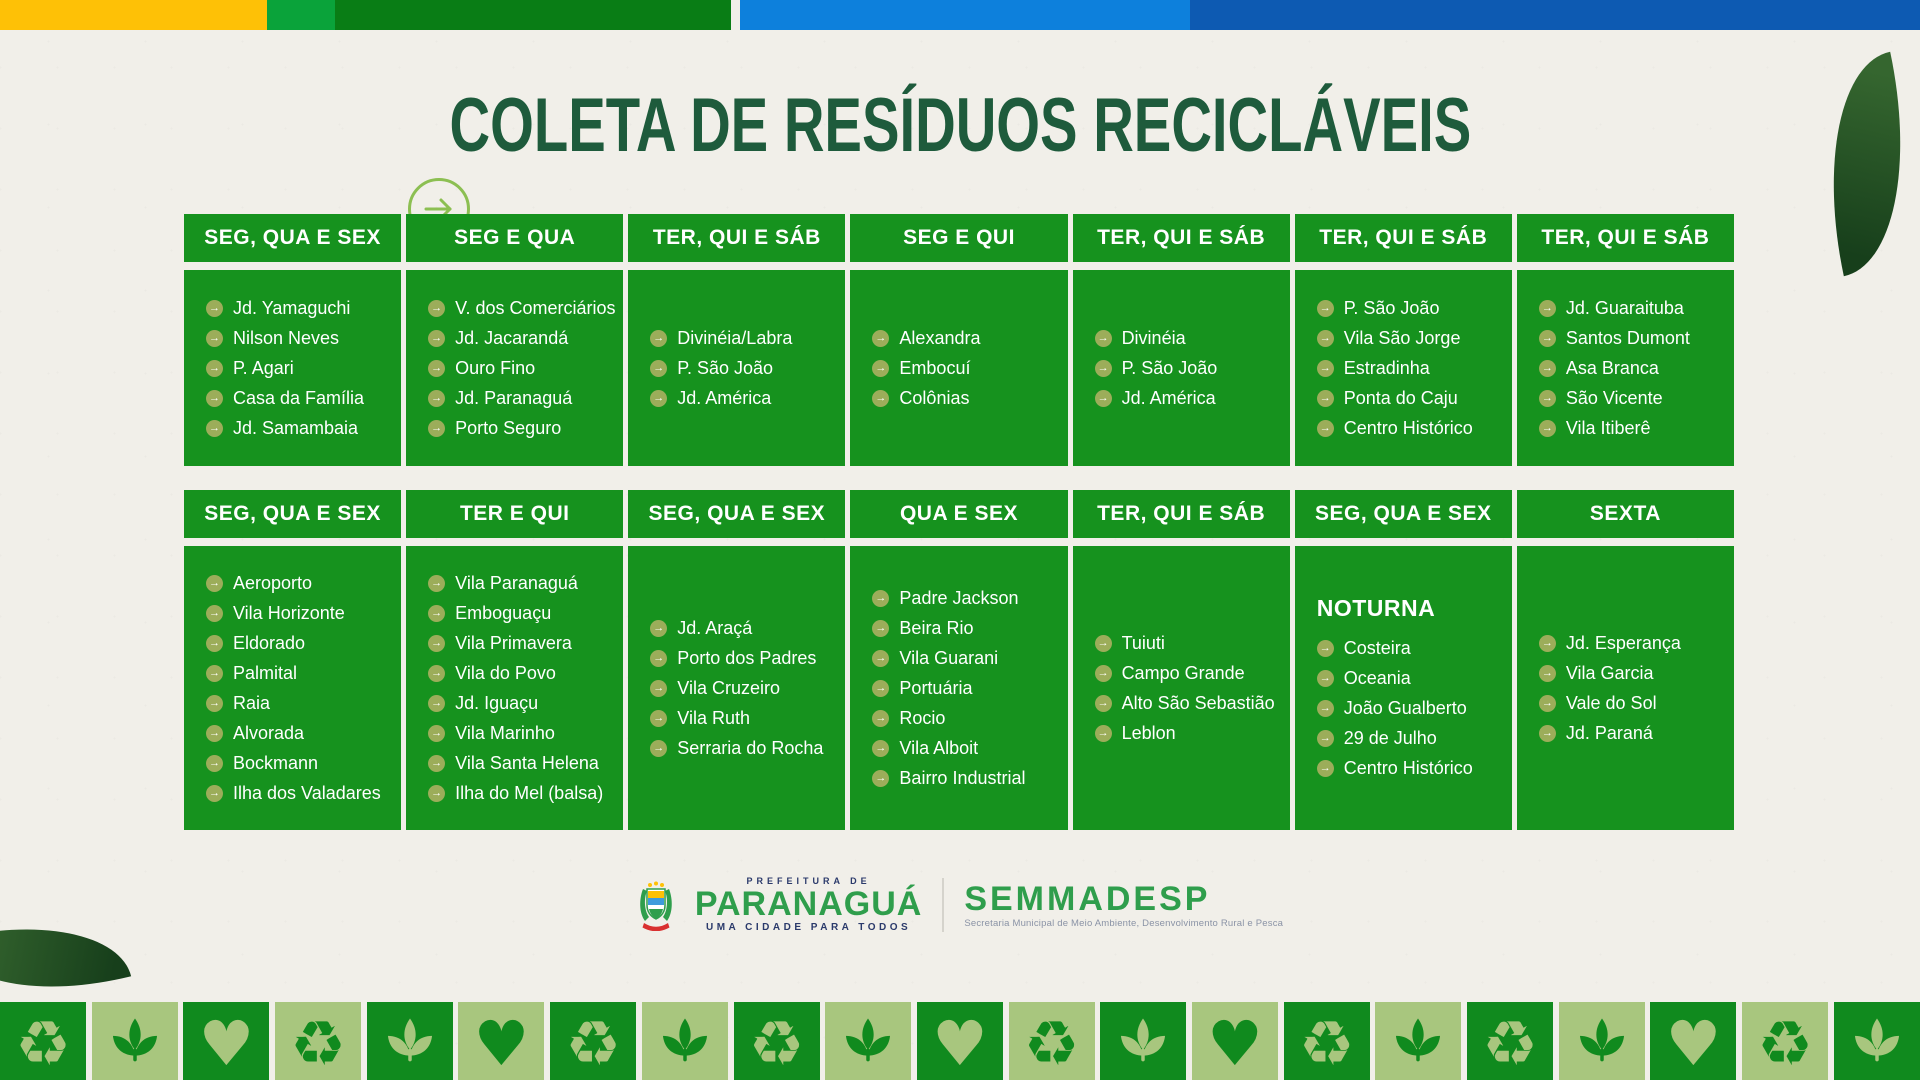 Image resolution: width=1920 pixels, height=1080 pixels. Describe the element at coordinates (809, 927) in the screenshot. I see `city-tagline: UMA CIDADE PARA TODOS` at that location.